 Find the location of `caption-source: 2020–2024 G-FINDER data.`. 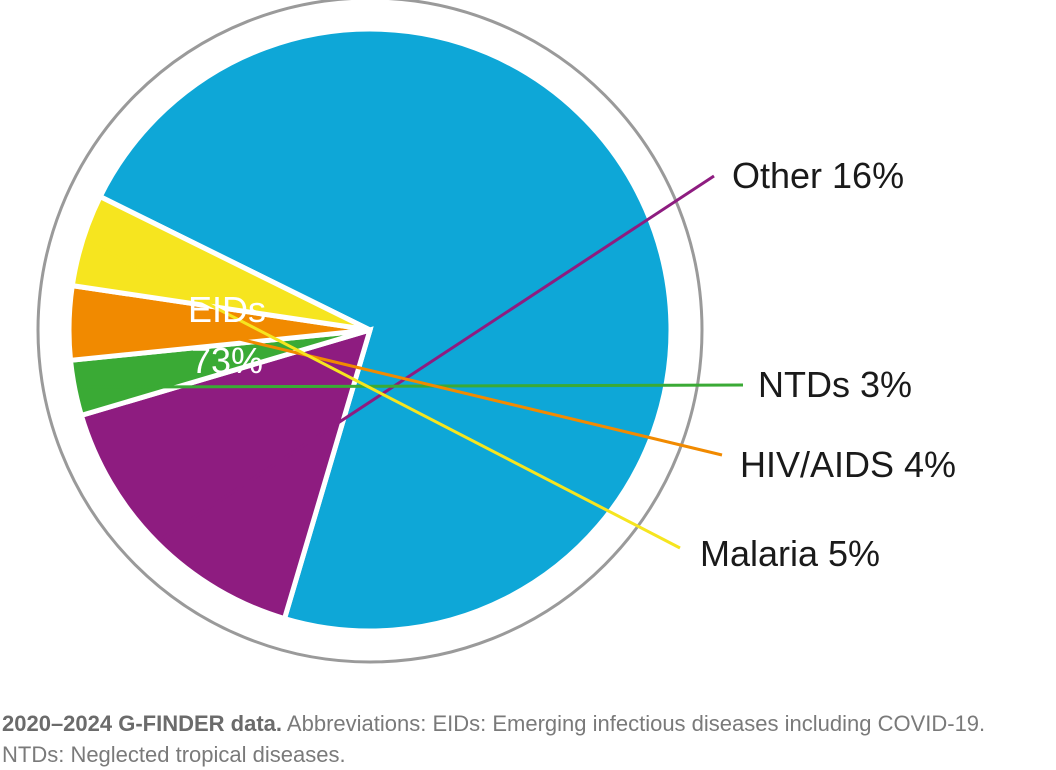

caption-source: 2020–2024 G-FINDER data. is located at coordinates (142, 723).